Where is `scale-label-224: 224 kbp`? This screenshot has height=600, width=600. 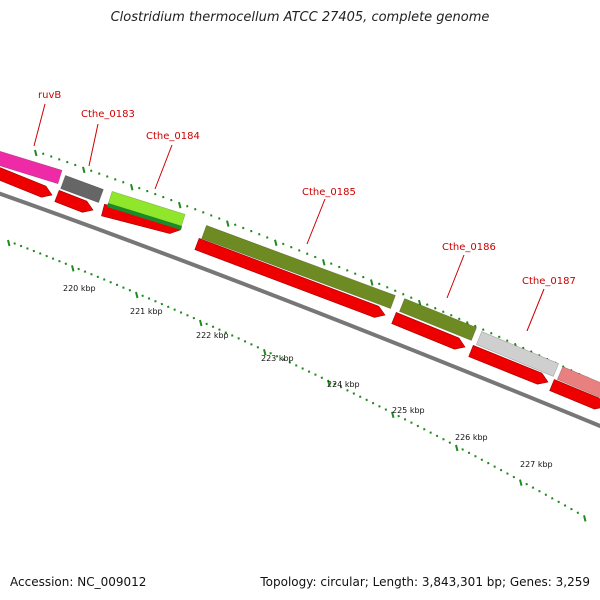 scale-label-224: 224 kbp is located at coordinates (343, 384).